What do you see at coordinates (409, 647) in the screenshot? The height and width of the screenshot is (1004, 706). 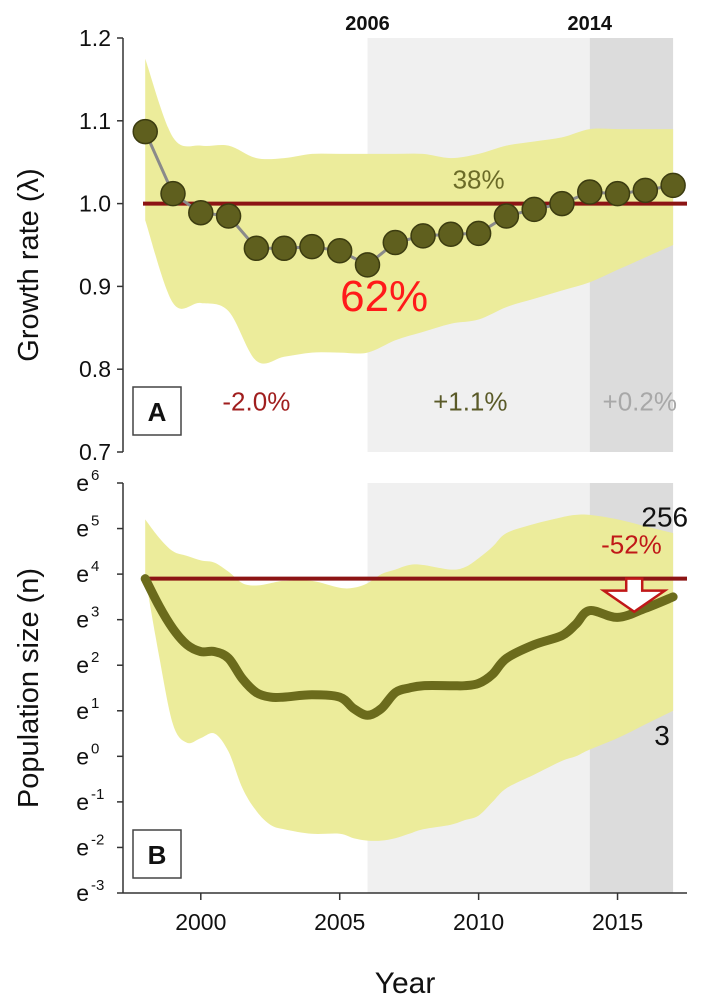 I see `panel-b-population-line` at bounding box center [409, 647].